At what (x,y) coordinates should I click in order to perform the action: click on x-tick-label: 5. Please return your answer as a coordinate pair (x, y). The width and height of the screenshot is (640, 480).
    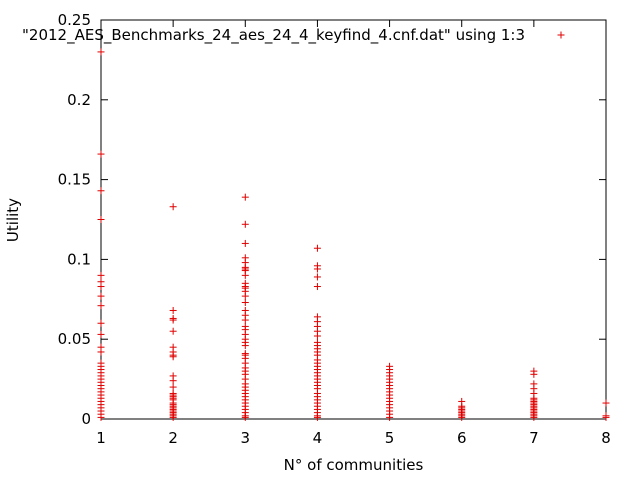
    Looking at the image, I should click on (390, 438).